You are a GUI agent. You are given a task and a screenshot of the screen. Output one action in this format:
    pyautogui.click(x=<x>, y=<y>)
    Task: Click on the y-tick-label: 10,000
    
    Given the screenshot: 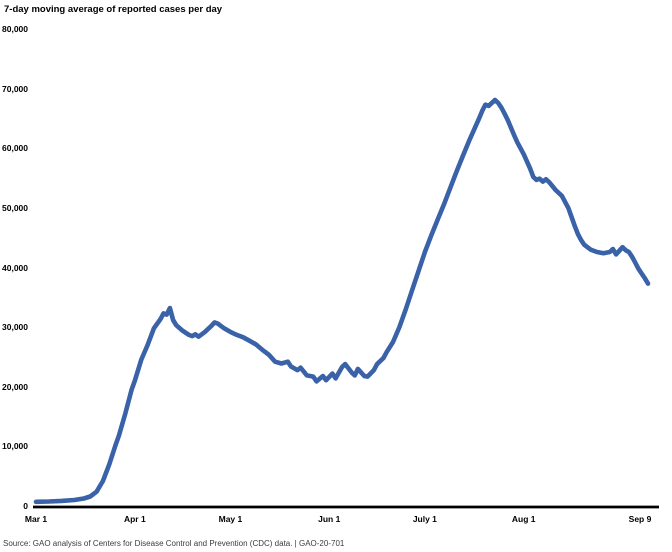 What is the action you would take?
    pyautogui.click(x=15, y=446)
    